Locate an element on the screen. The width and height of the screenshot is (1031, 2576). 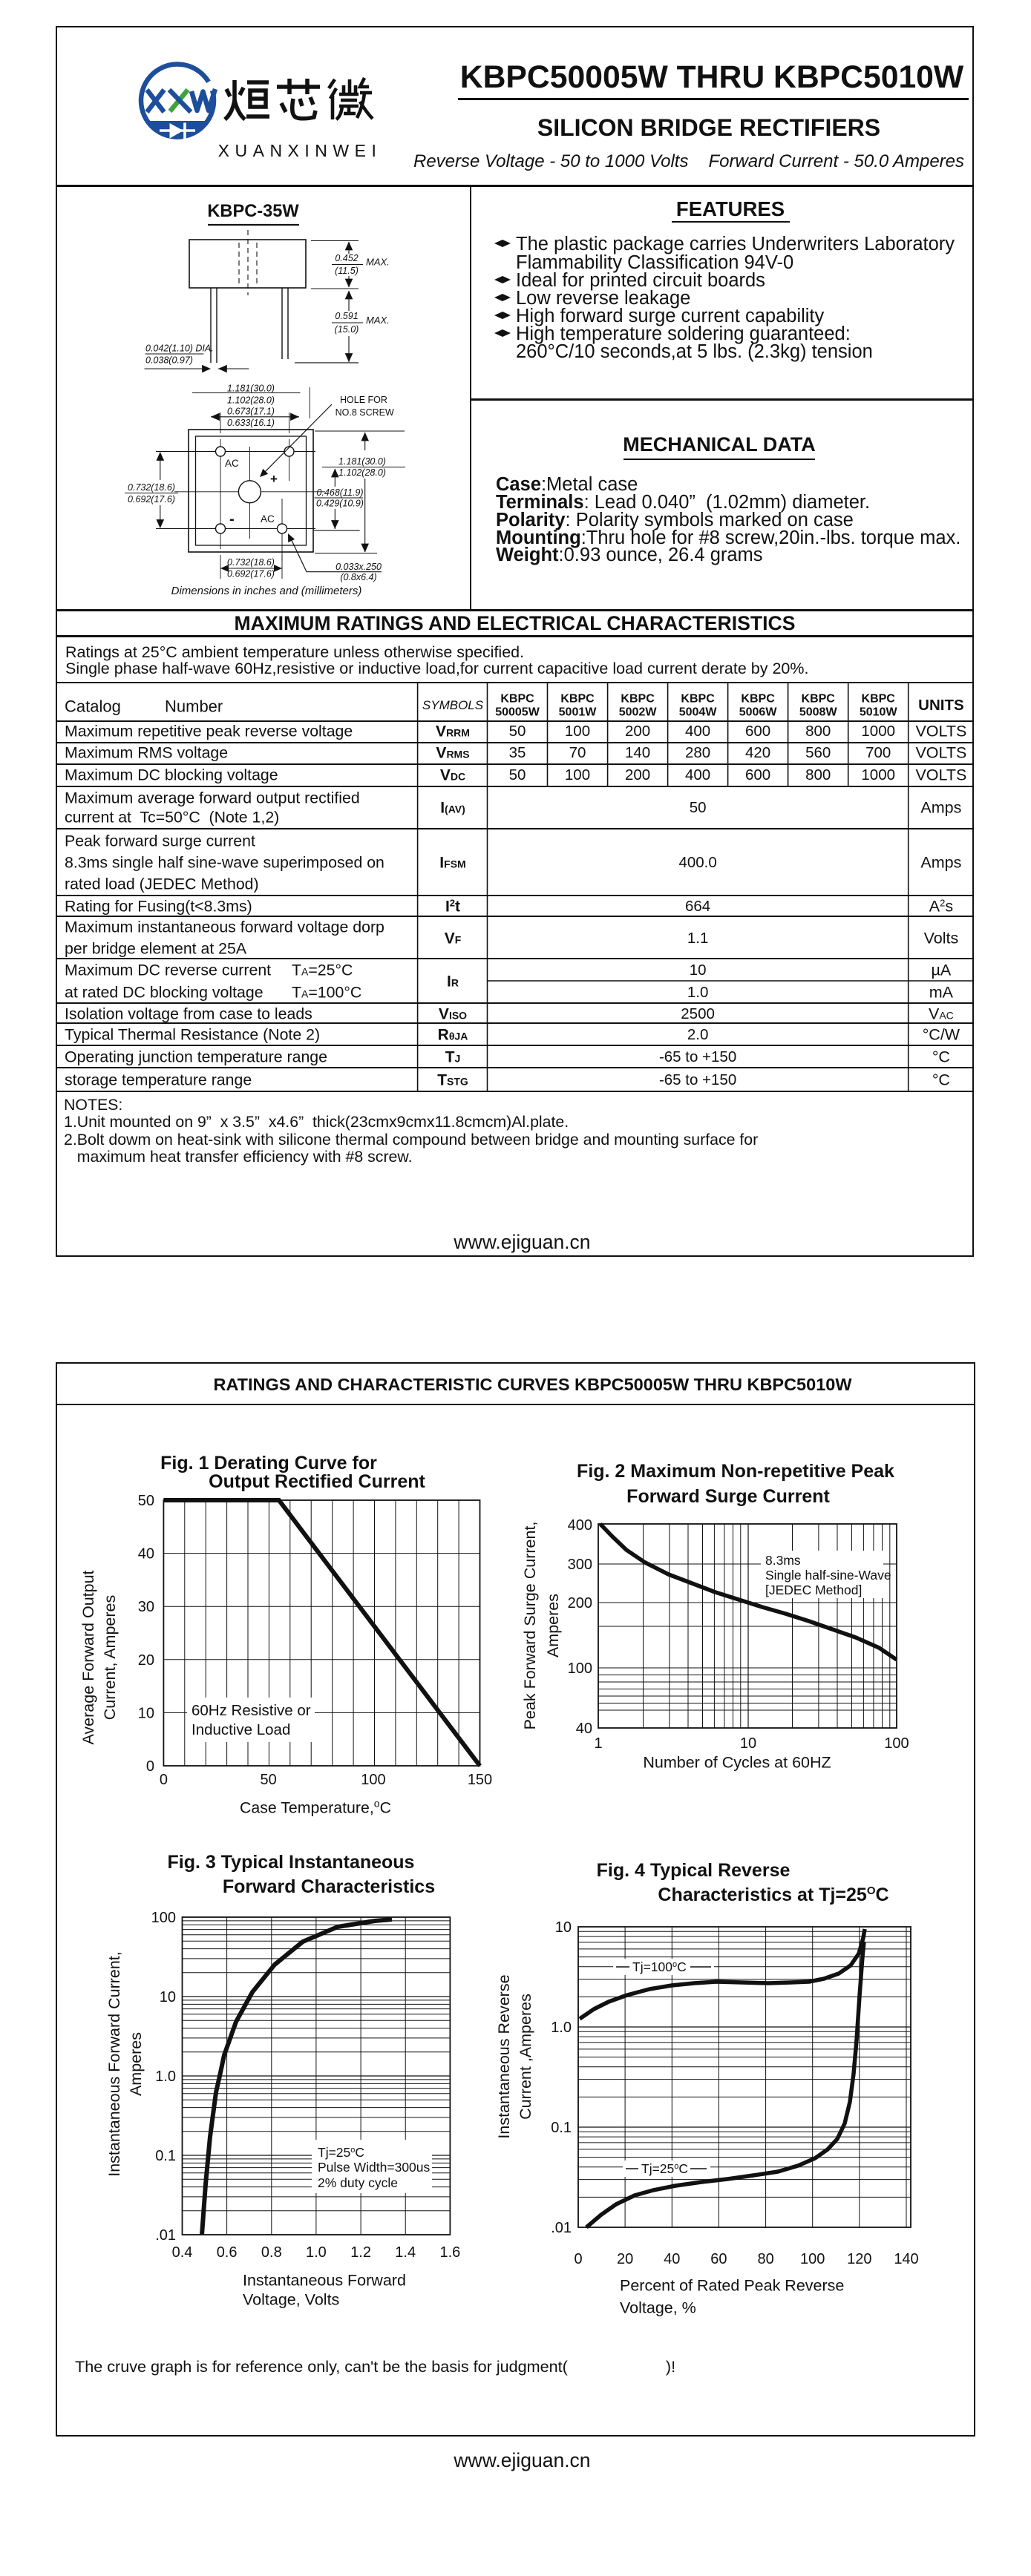
svg-text: 2% duty cycle is located at coordinates (358, 2182).